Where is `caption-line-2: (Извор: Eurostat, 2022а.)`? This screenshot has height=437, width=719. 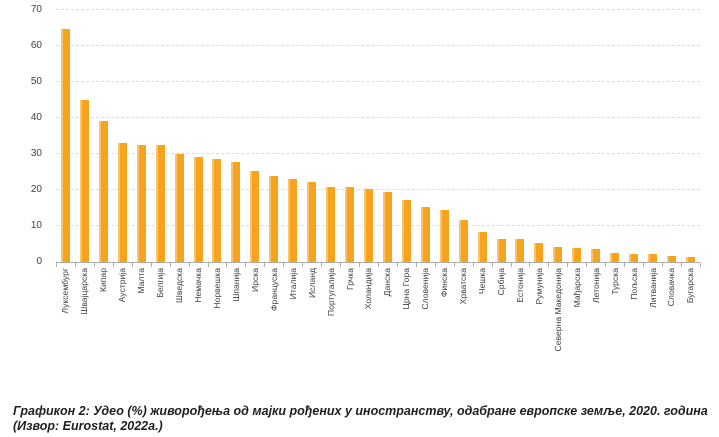
caption-line-2: (Извор: Eurostat, 2022а.) is located at coordinates (88, 426).